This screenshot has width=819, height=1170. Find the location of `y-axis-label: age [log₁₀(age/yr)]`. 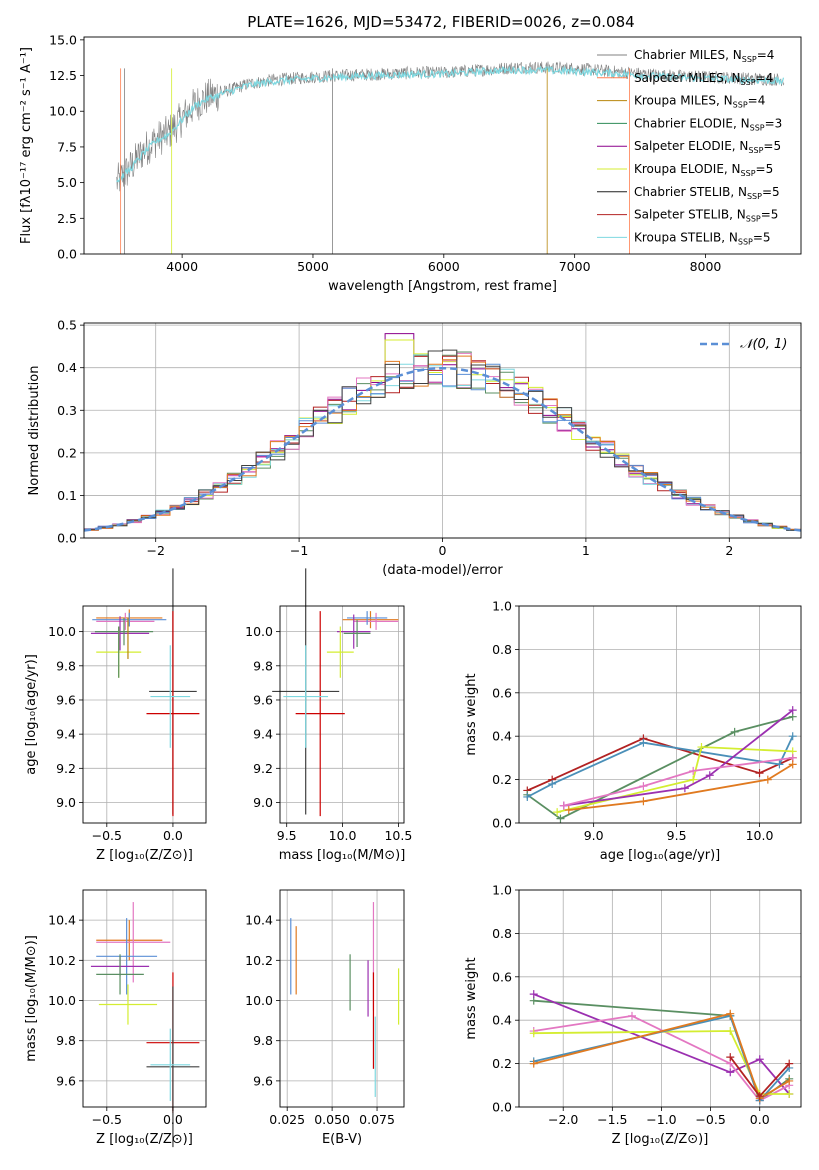

y-axis-label: age [log₁₀(age/yr)] is located at coordinates (31, 714).